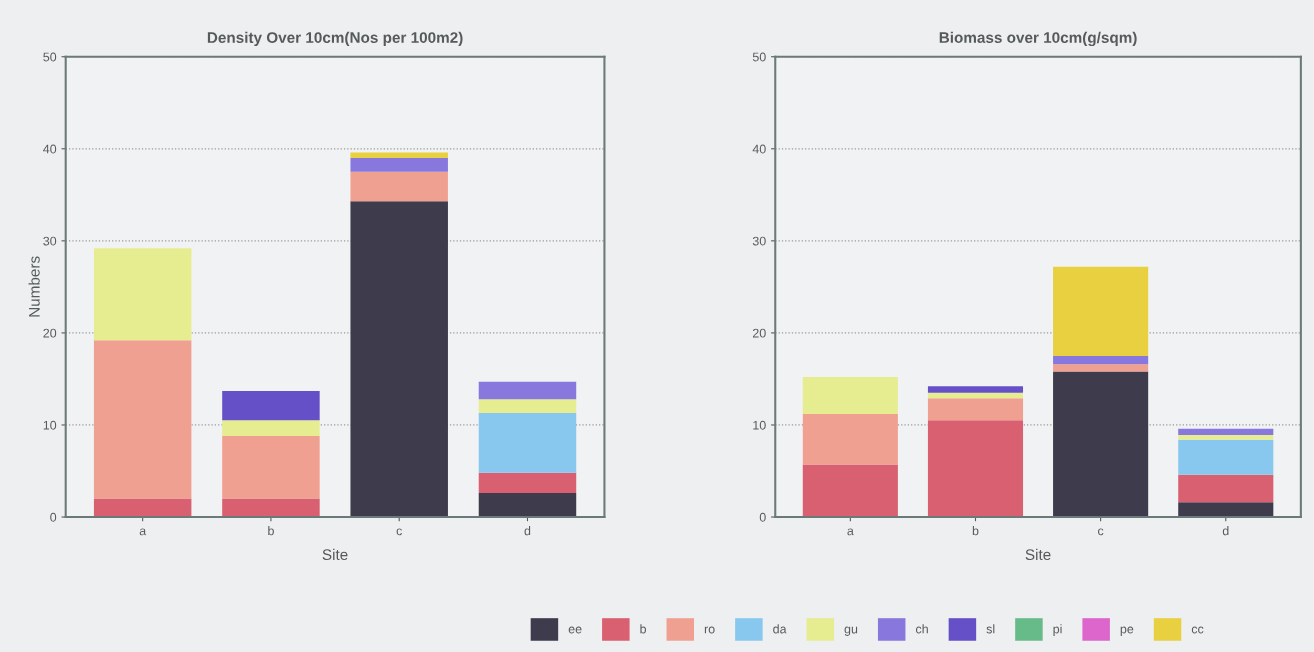  Describe the element at coordinates (780, 629) in the screenshot. I see `legend-label: da` at that location.